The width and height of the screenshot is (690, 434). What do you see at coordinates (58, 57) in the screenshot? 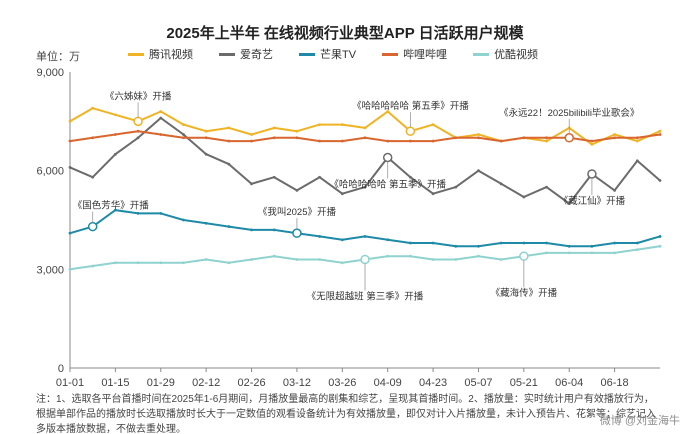
I see `unit-label: 单位：万` at bounding box center [58, 57].